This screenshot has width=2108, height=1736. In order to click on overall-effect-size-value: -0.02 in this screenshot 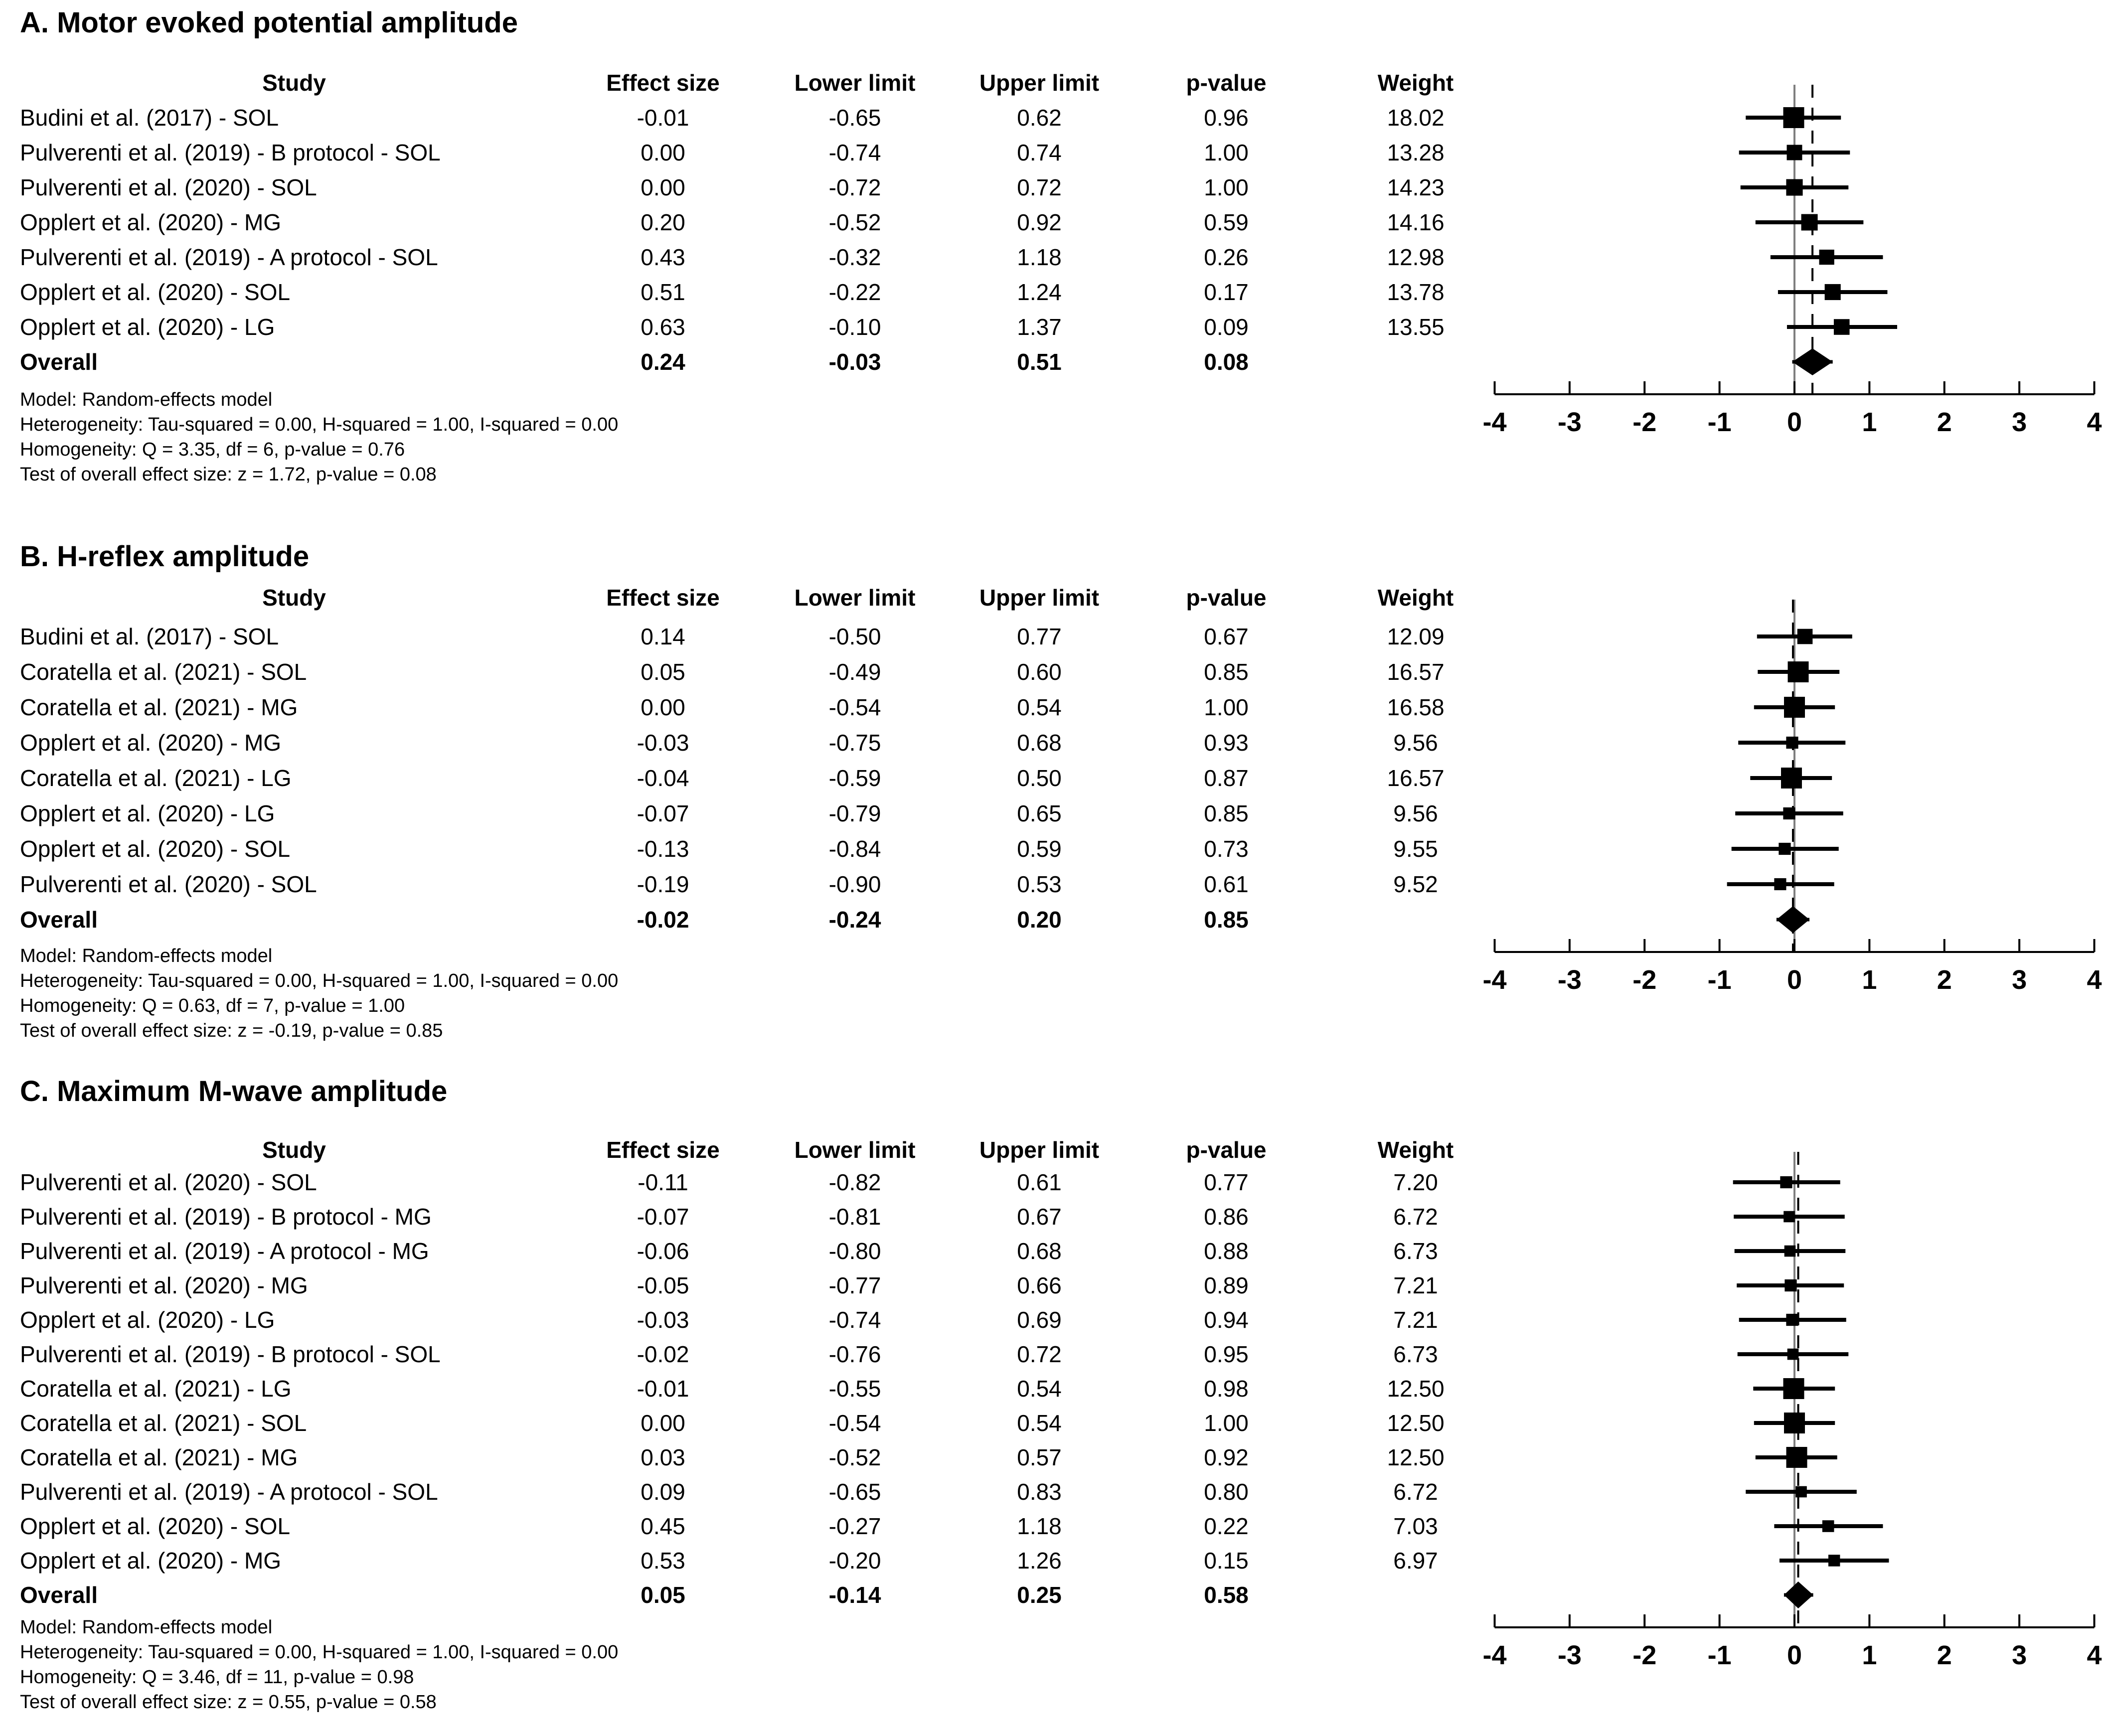, I will do `click(663, 920)`.